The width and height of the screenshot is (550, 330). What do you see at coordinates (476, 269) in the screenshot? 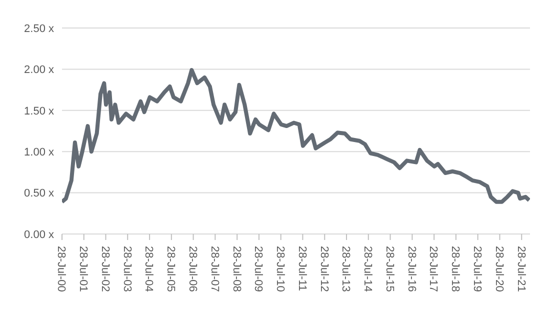
I see `x-tick-label: 28-Jul-19` at bounding box center [476, 269].